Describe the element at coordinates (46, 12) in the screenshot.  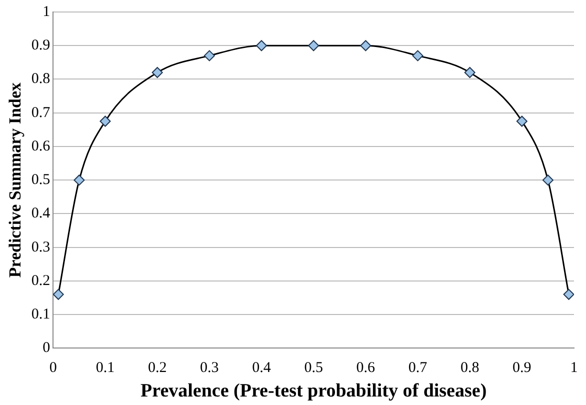
I see `y-tick-label: 1` at that location.